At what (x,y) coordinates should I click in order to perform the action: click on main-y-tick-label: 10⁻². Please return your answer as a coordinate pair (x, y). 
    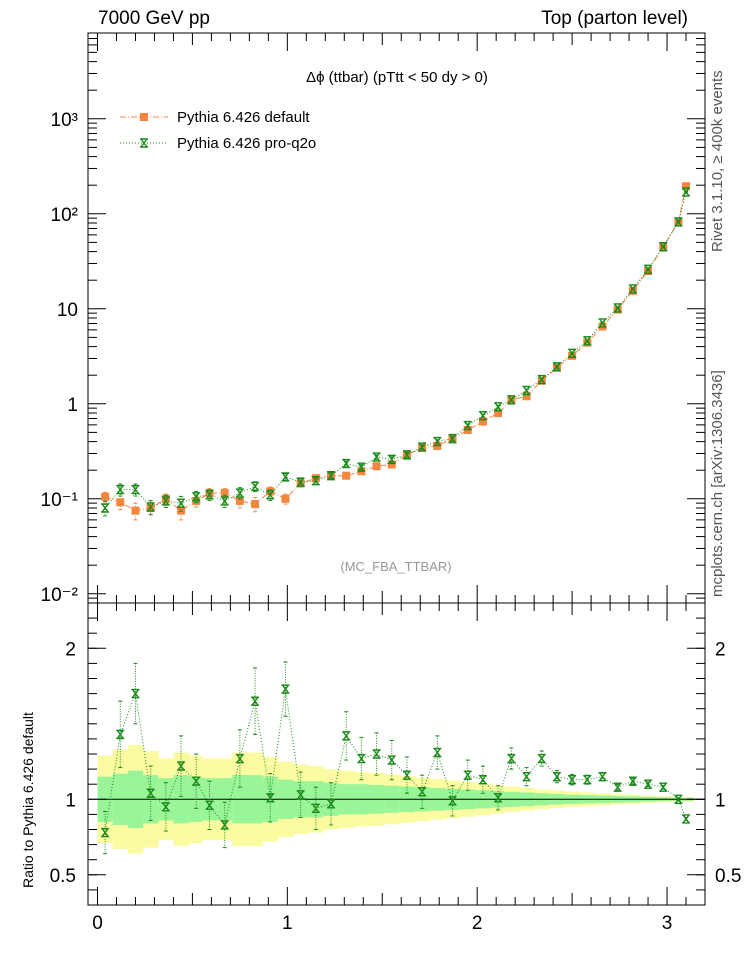
    Looking at the image, I should click on (60, 595).